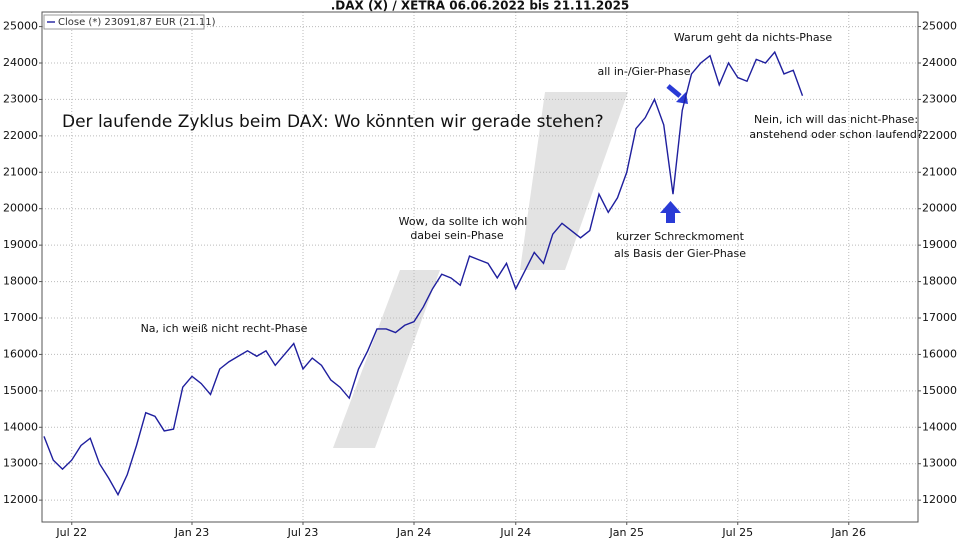  I want to click on y-tick-label: 24000, so click(20, 62).